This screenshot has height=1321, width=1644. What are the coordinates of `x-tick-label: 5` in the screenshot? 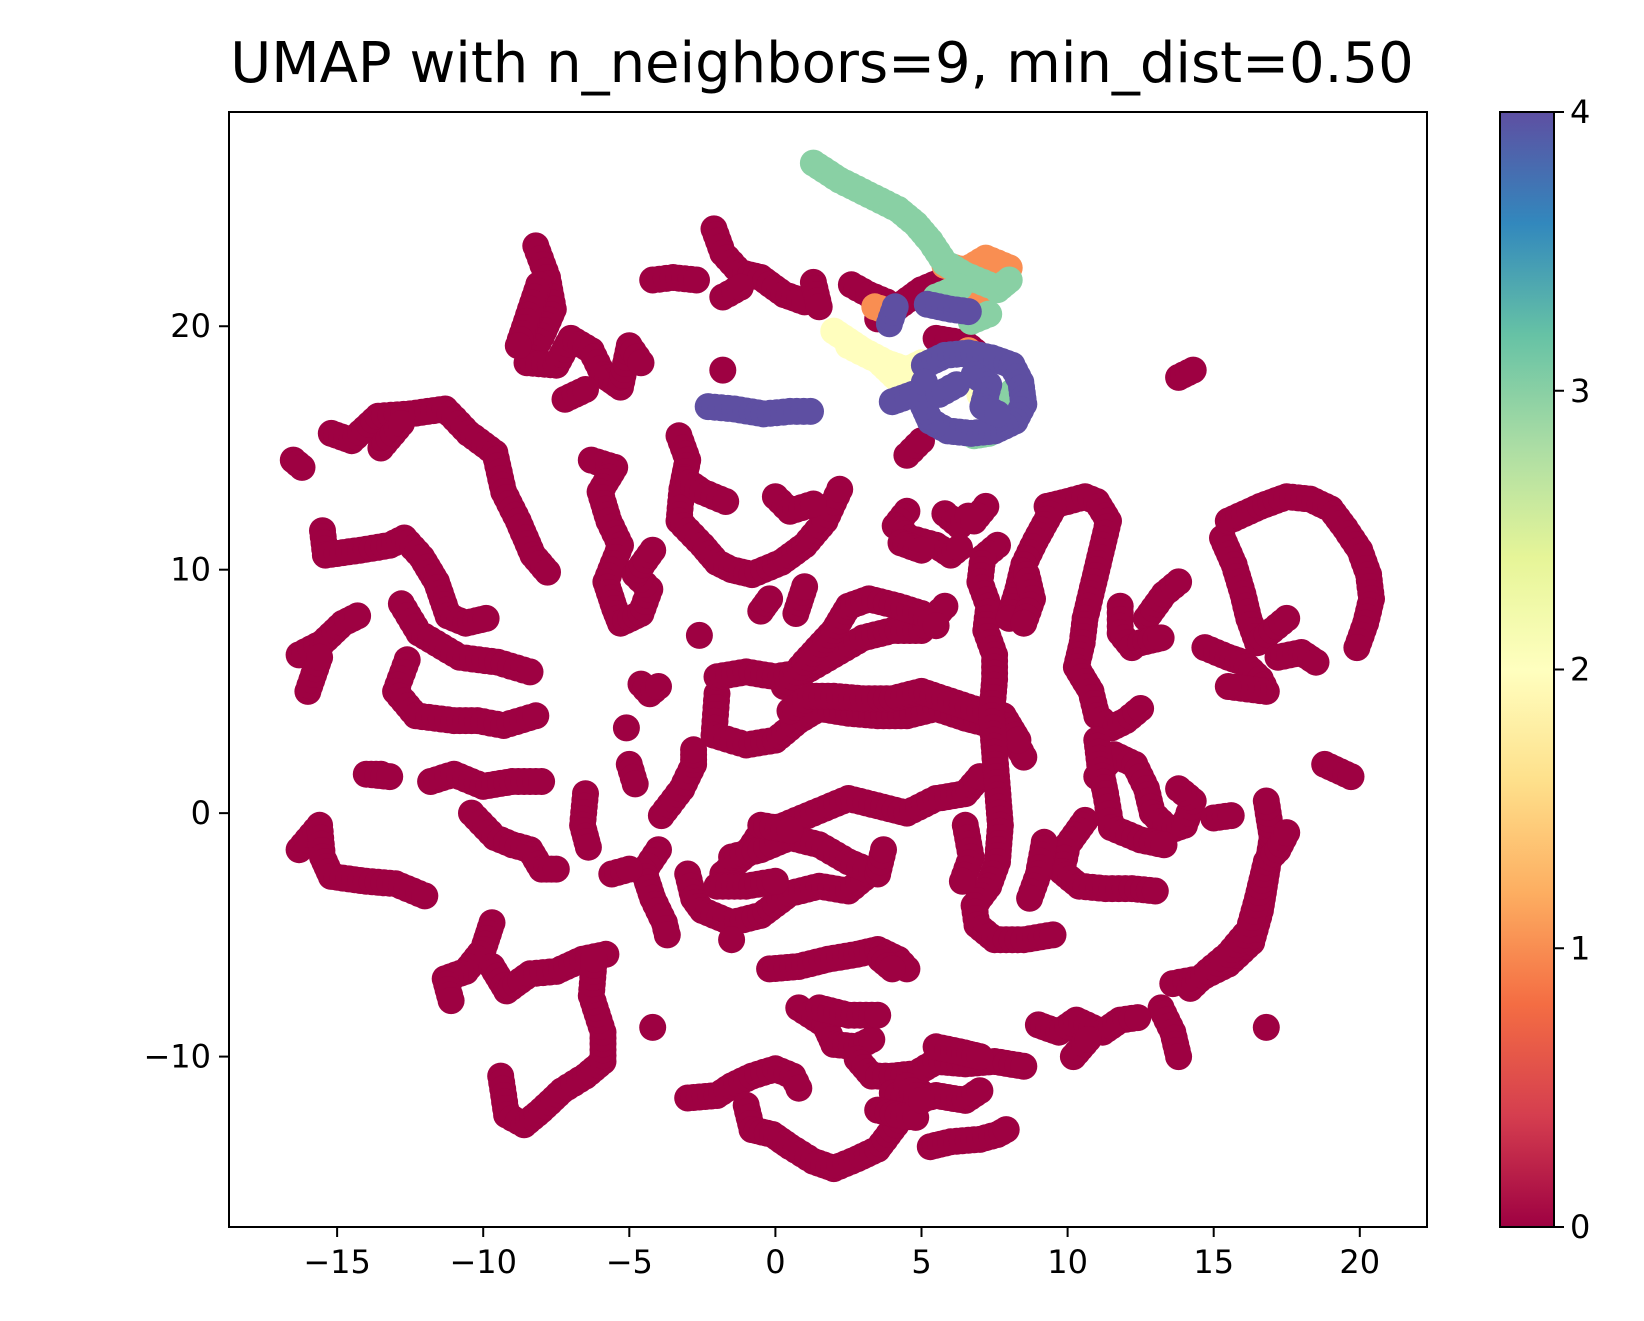 It's located at (921, 1262).